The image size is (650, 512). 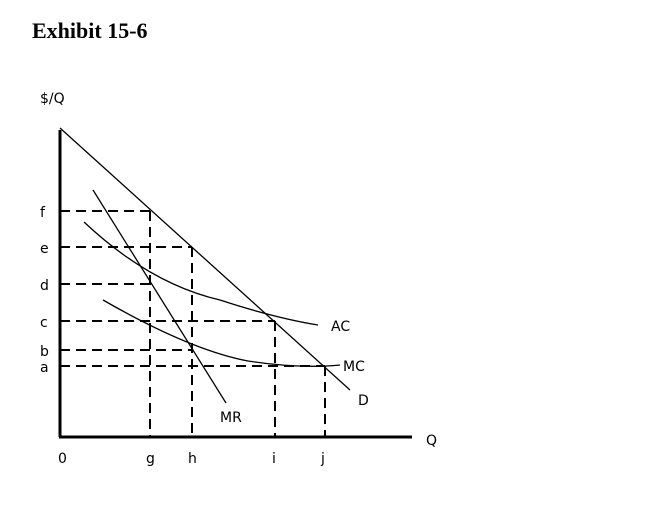 I want to click on ac-label: AC, so click(x=340, y=327).